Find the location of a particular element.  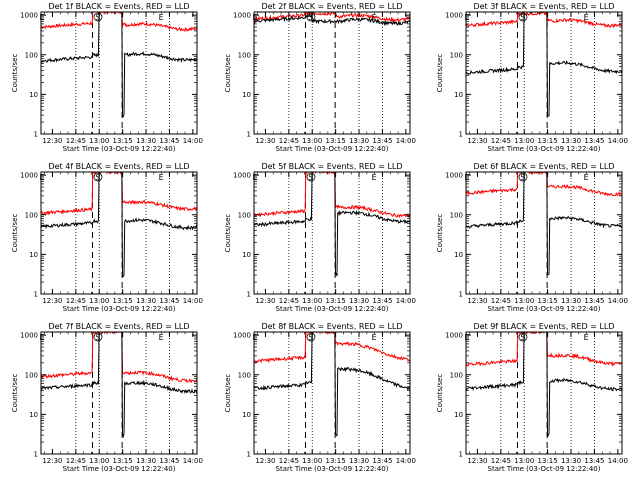

panel-title: Det 5f BLACK = Events, RED = LLD is located at coordinates (331, 166).